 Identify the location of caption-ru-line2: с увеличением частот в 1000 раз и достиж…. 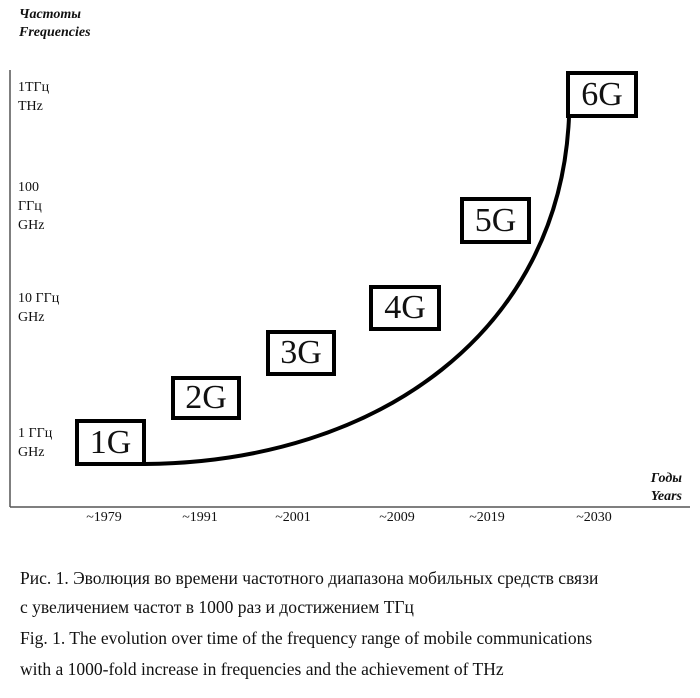
(217, 607).